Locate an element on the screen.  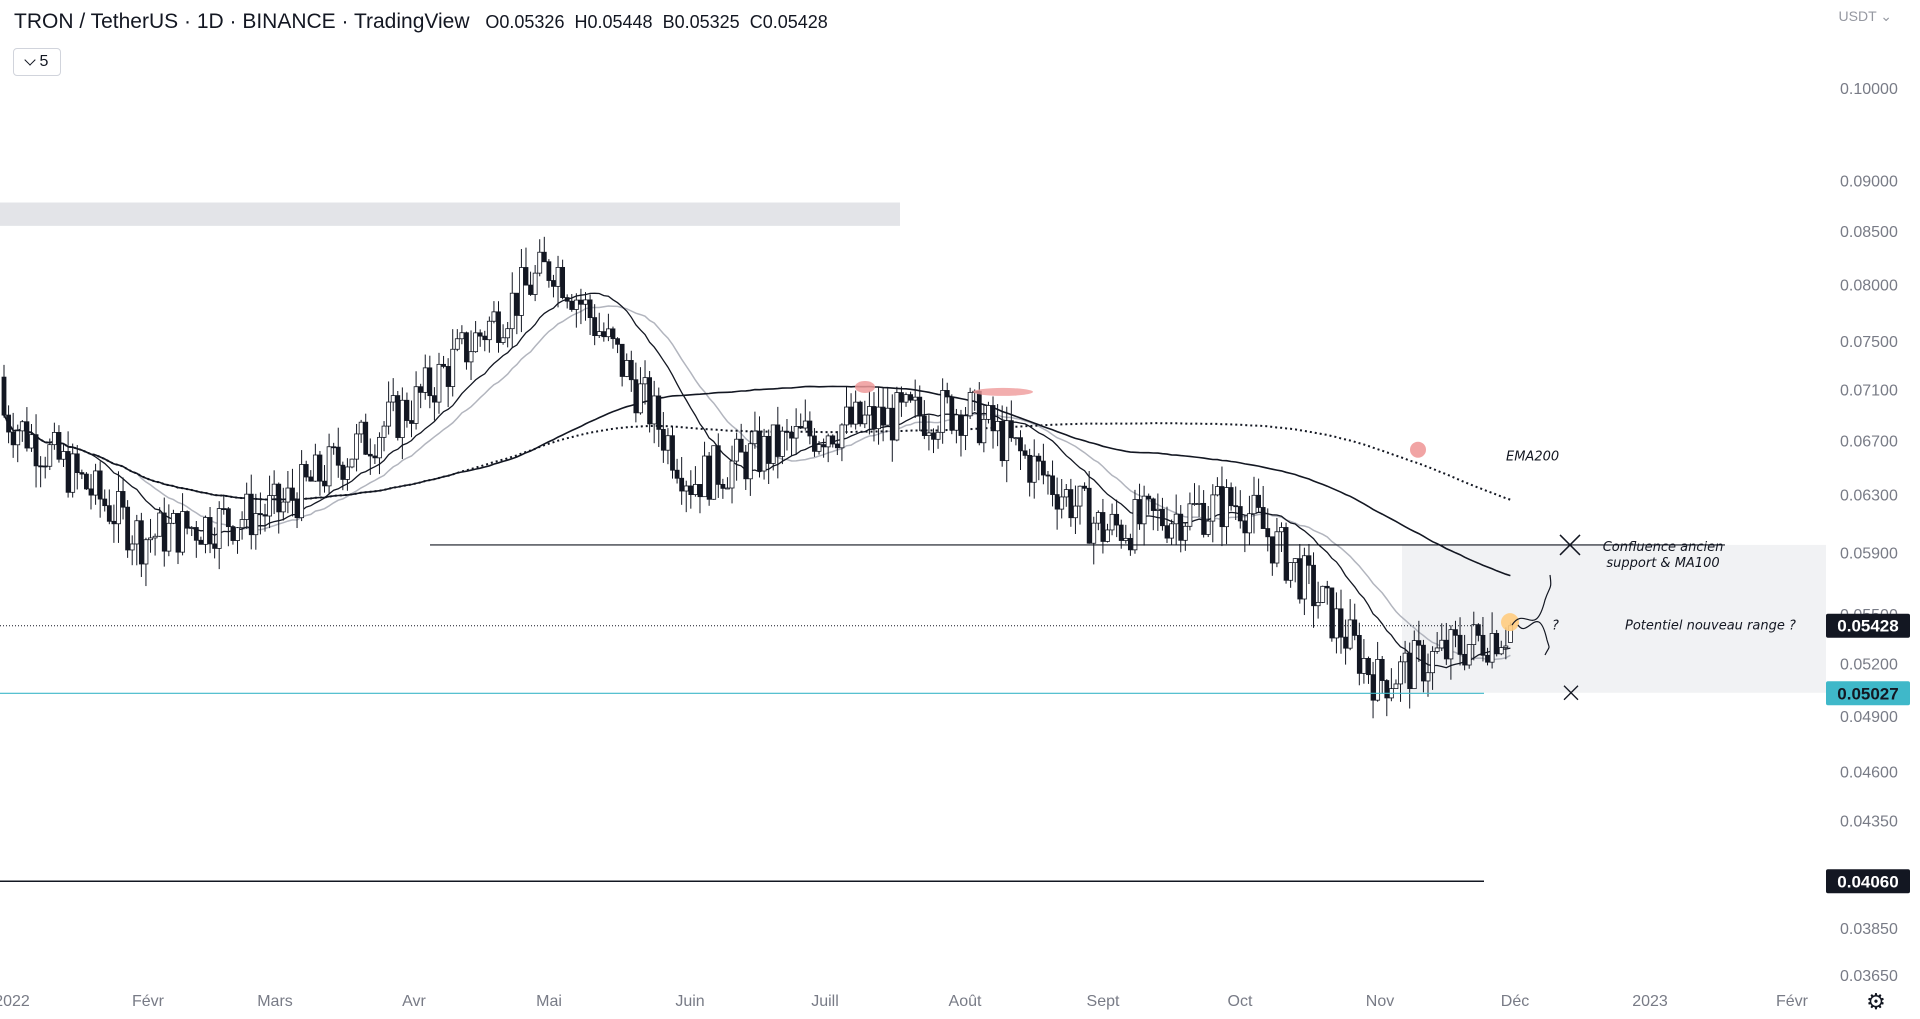
y-tick-label: 0.04600 is located at coordinates (1869, 772).